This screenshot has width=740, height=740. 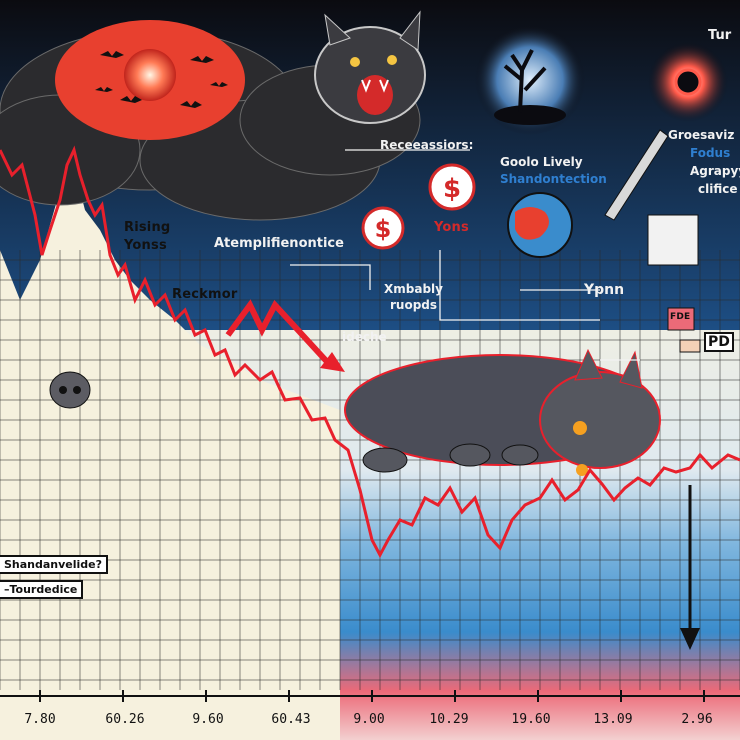 What do you see at coordinates (697, 719) in the screenshot?
I see `x-tick-label: 2.96` at bounding box center [697, 719].